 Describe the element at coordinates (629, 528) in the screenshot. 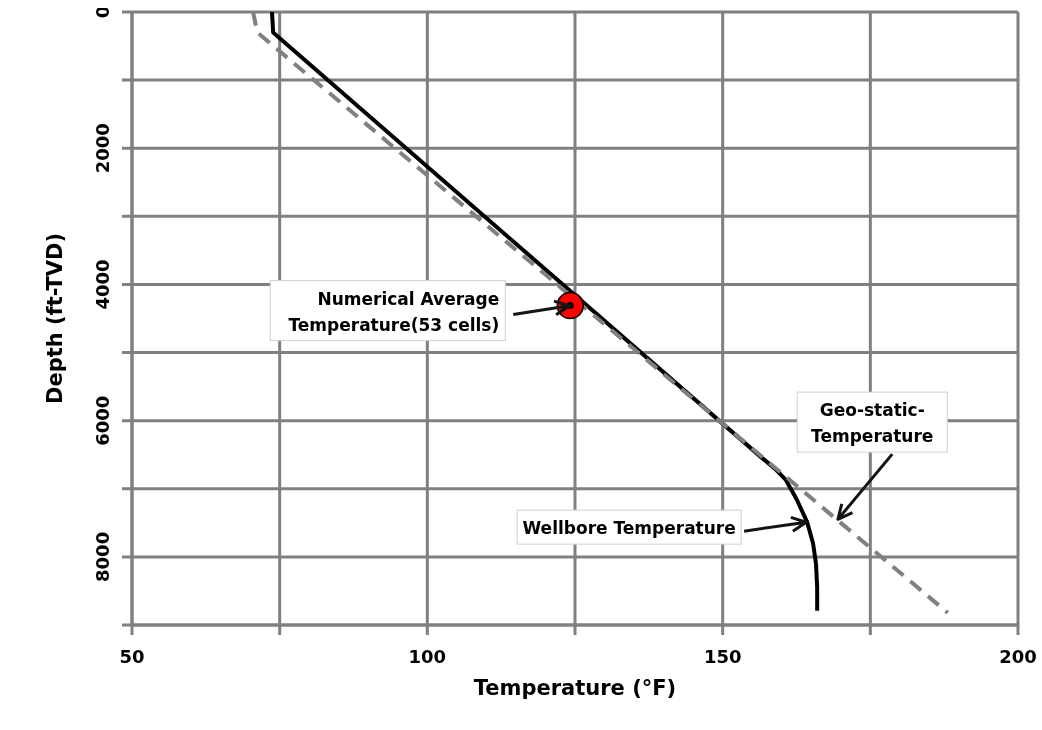

I see `annotation: Wellbore Temperature` at that location.